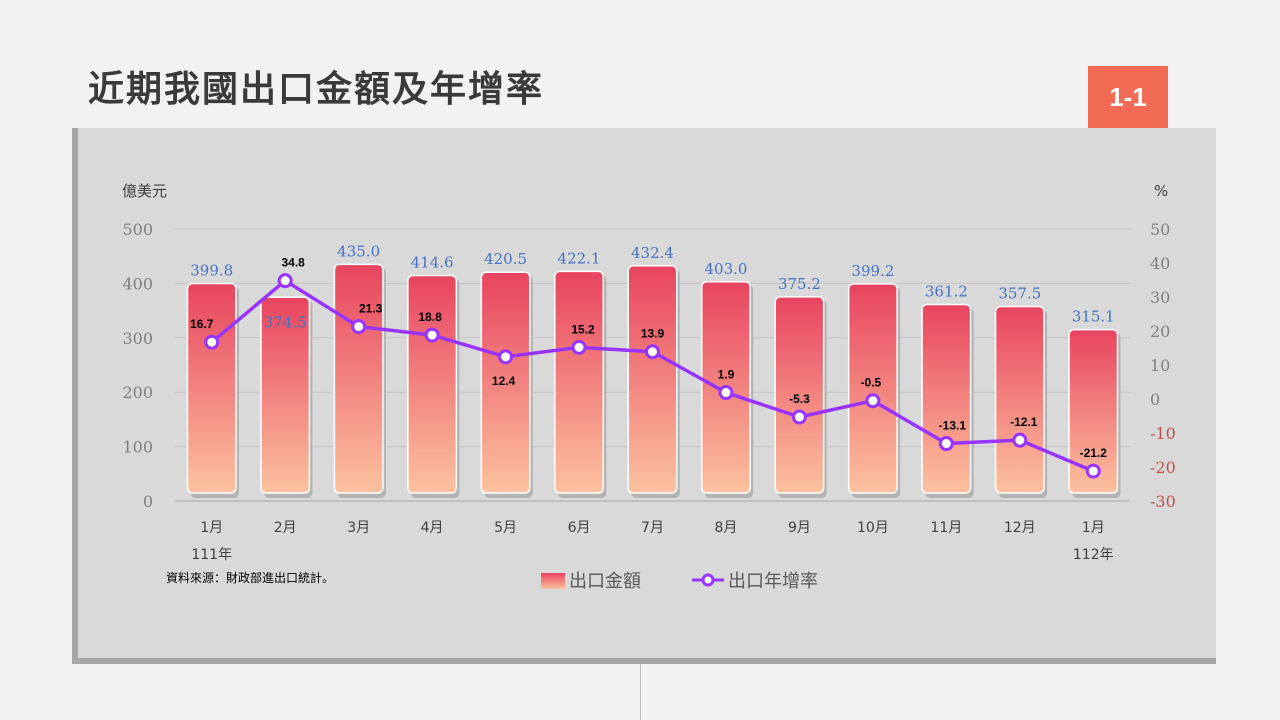 The width and height of the screenshot is (1280, 720). I want to click on x-tick-label: 10月, so click(873, 528).